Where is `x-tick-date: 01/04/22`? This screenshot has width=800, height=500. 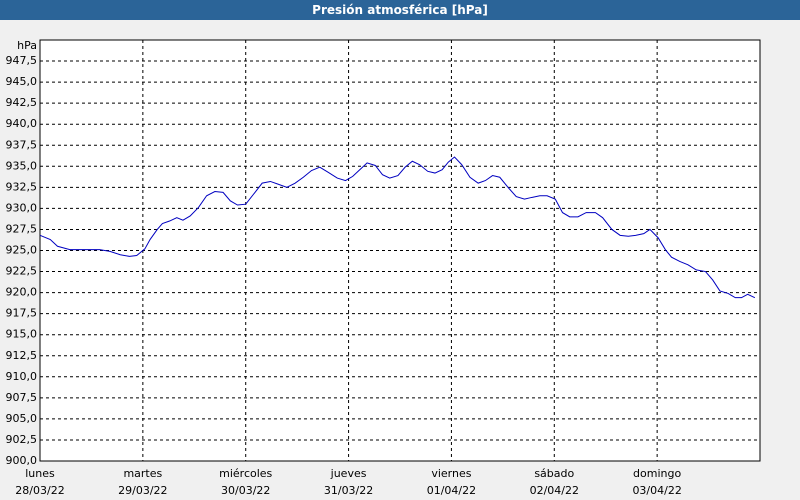 x-tick-date: 01/04/22 is located at coordinates (451, 490).